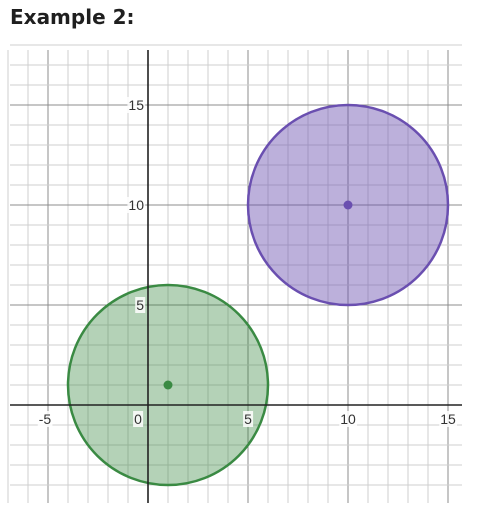 This screenshot has height=516, width=489. What do you see at coordinates (348, 205) in the screenshot?
I see `circle-2-center-point` at bounding box center [348, 205].